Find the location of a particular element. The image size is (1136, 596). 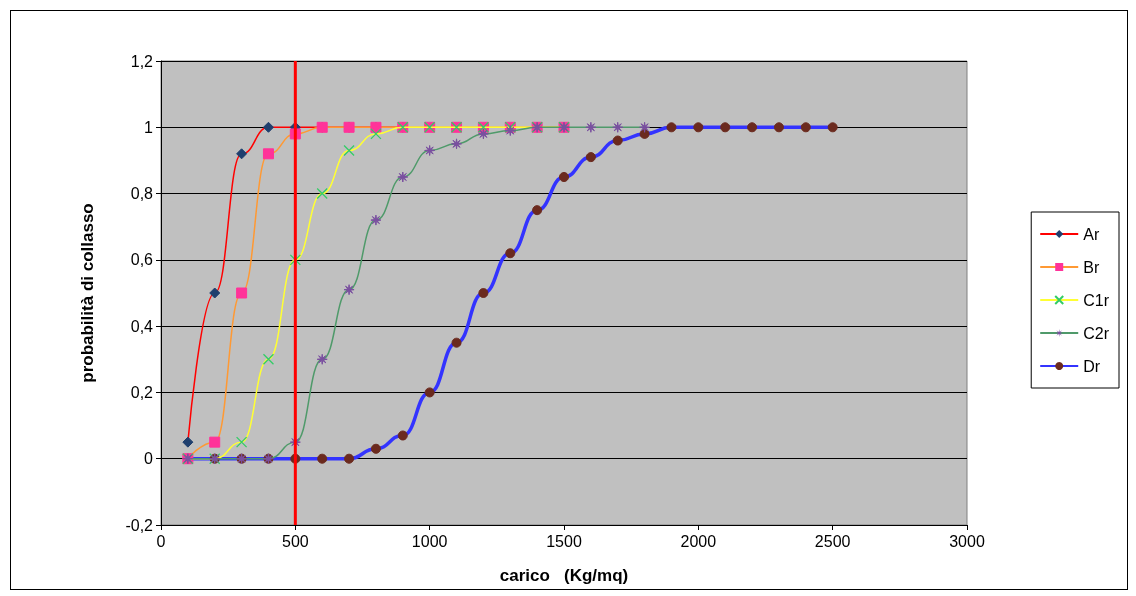

y-tick-label: 0,2 is located at coordinates (142, 392).